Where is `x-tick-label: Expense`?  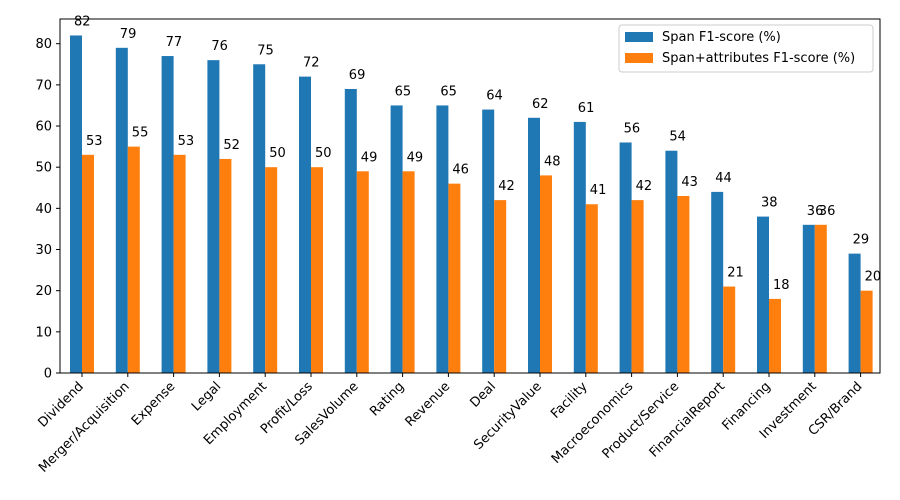
x-tick-label: Expense is located at coordinates (154, 404).